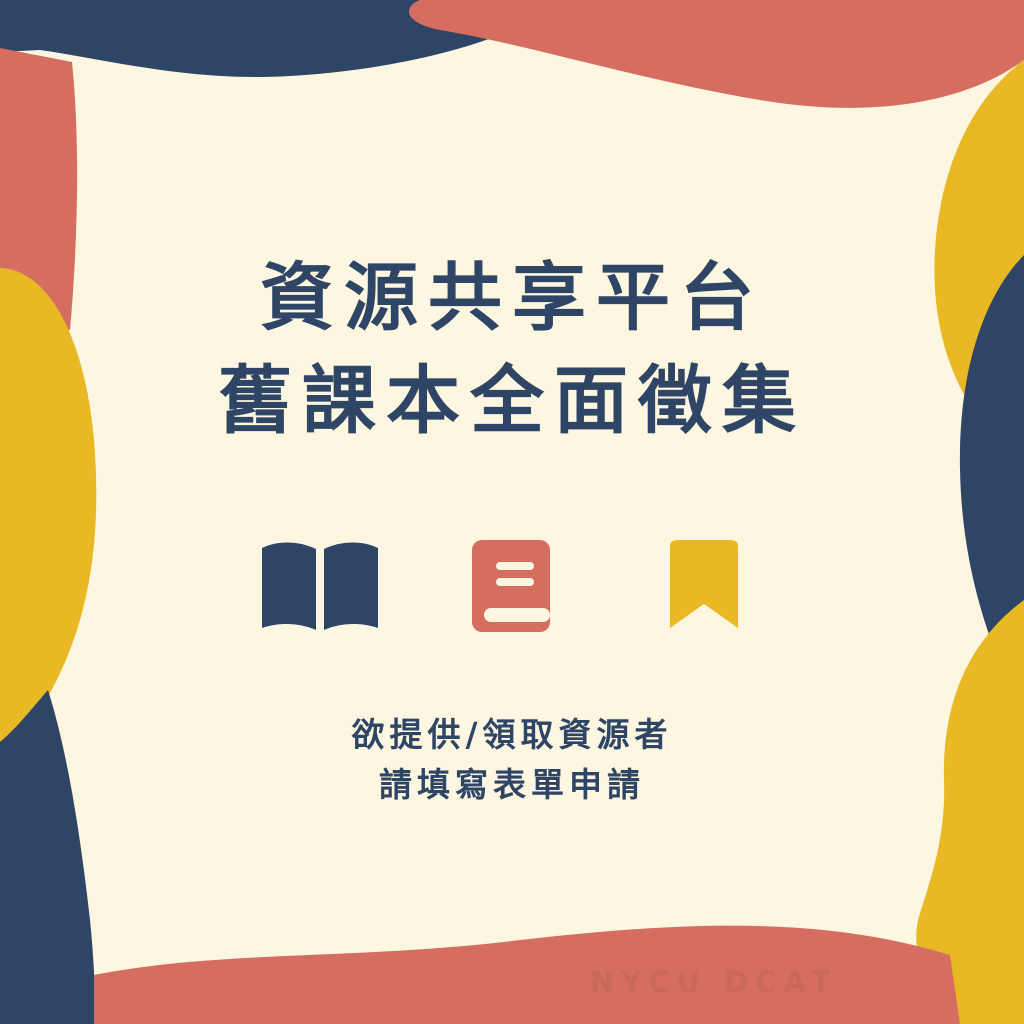 The height and width of the screenshot is (1024, 1024). I want to click on open-book-icon, so click(320, 586).